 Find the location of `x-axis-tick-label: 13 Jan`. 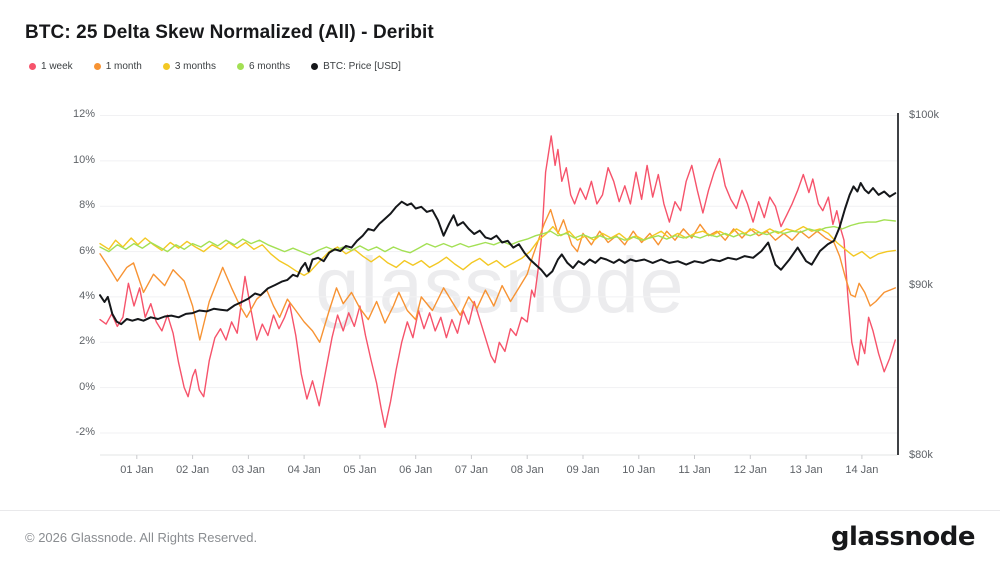

x-axis-tick-label: 13 Jan is located at coordinates (806, 470).